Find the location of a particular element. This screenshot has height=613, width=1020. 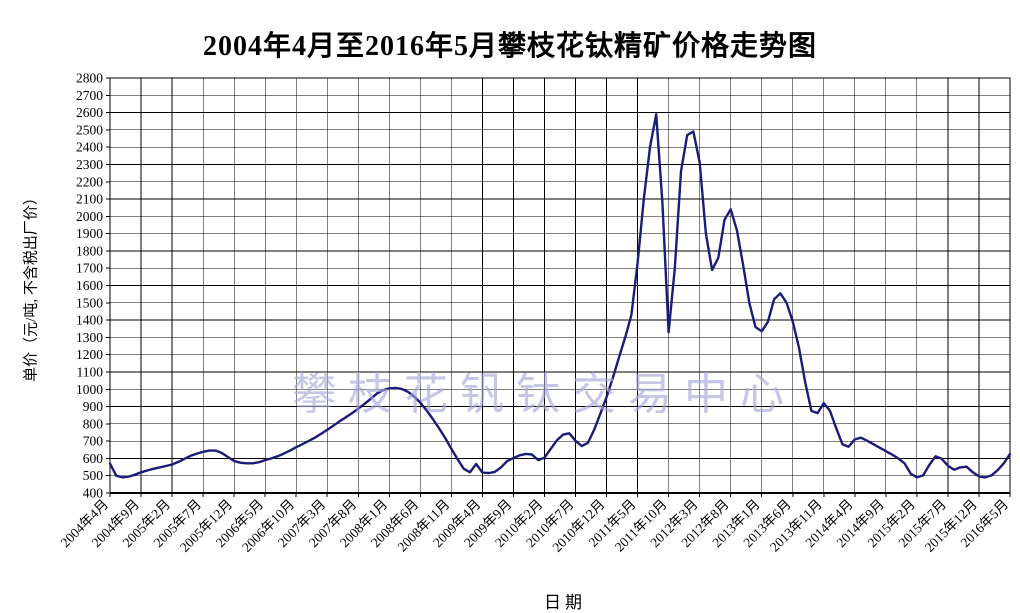

y-tick-label: 600 is located at coordinates (93, 458).